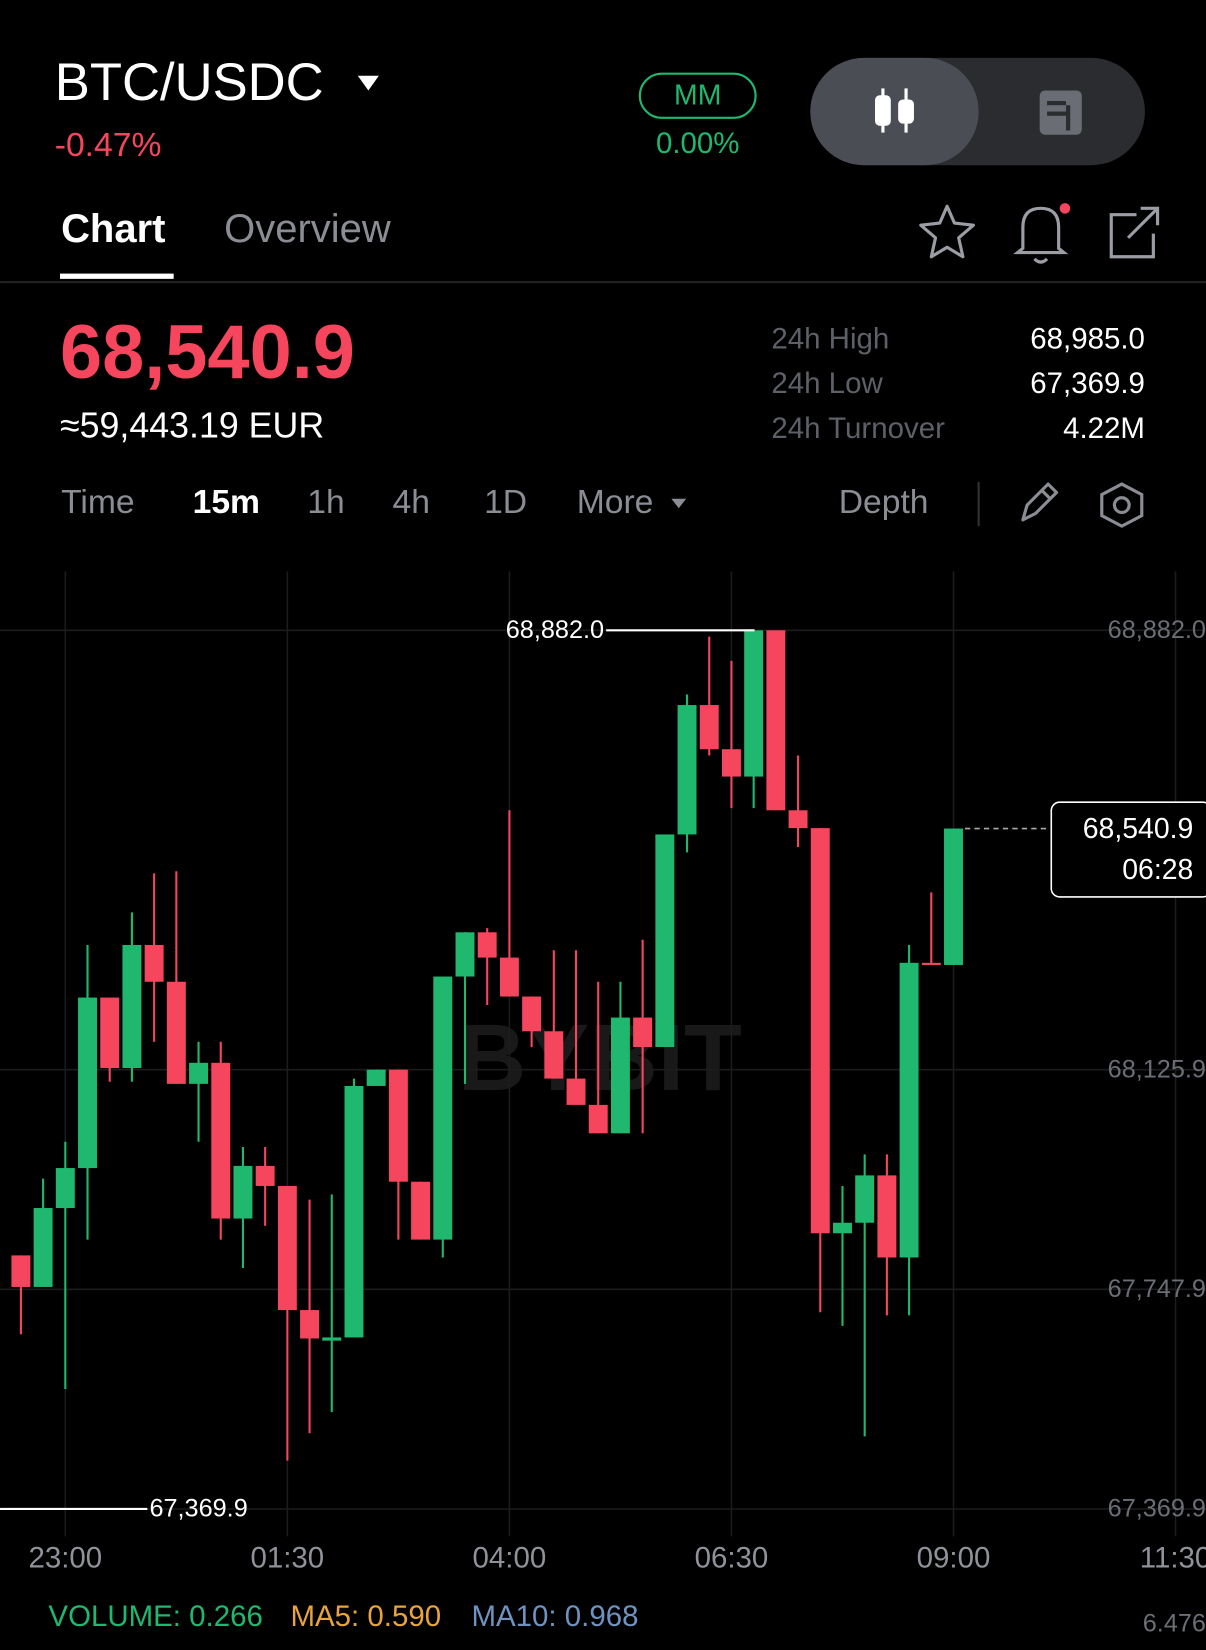  I want to click on ma10-legend: MA10: 0.968, so click(554, 1616).